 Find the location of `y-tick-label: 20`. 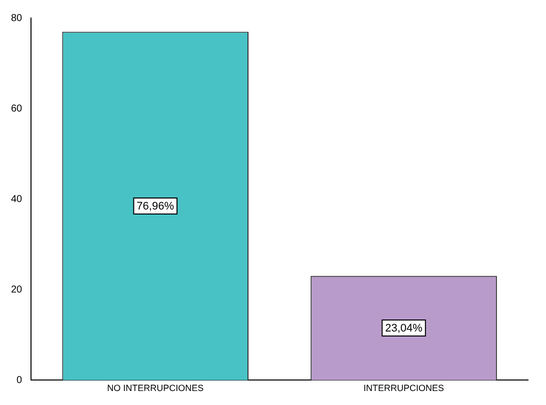

y-tick-label: 20 is located at coordinates (17, 290).